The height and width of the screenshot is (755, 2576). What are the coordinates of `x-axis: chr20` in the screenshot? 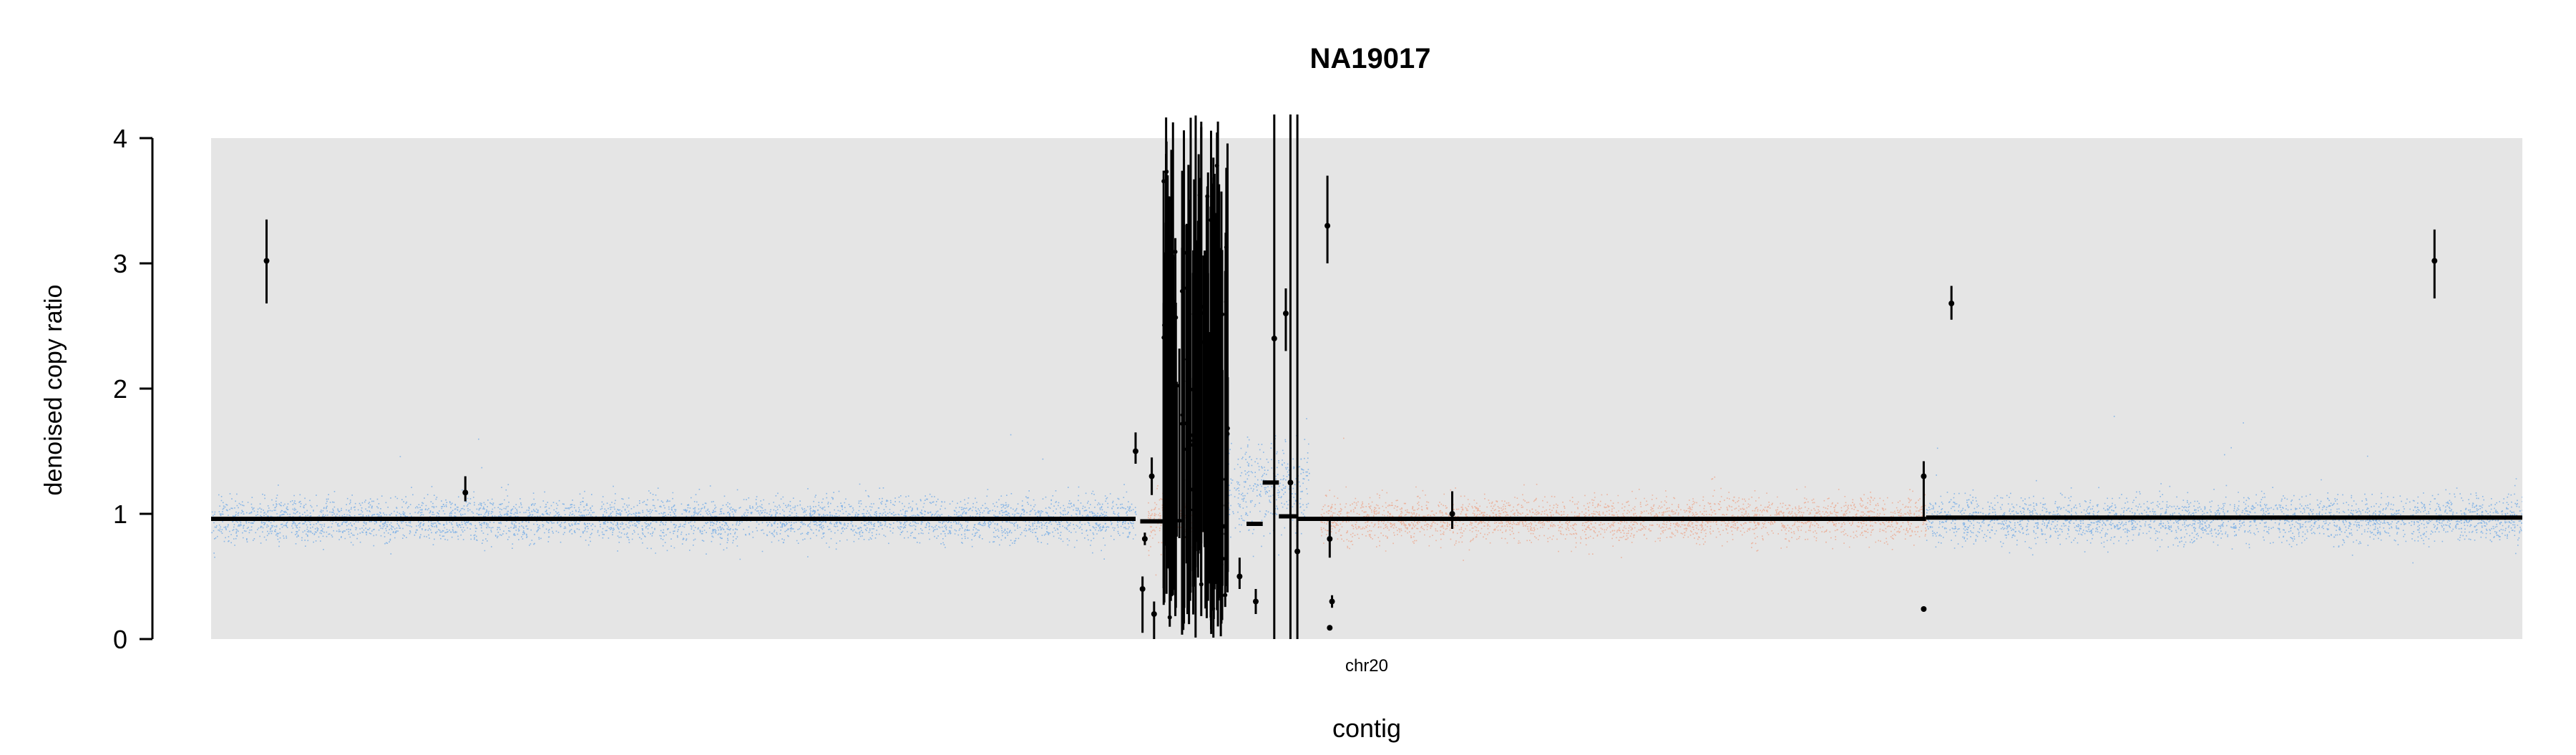 It's located at (1366, 666).